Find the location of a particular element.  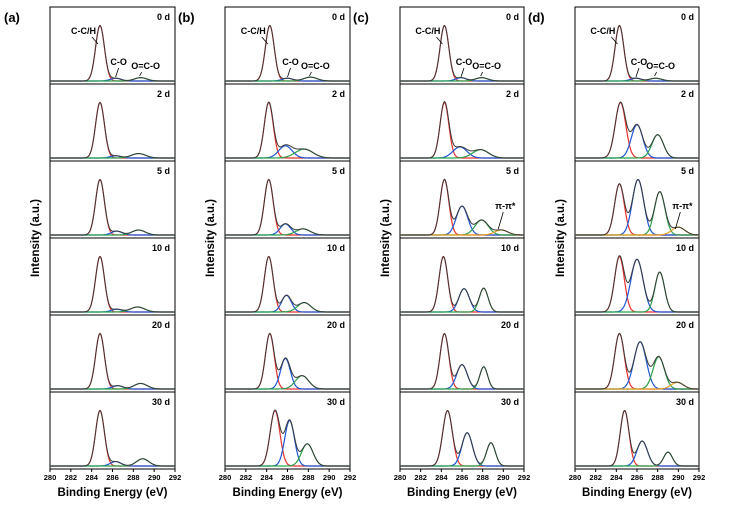

annotation-cch: C-C/H is located at coordinates (602, 31).